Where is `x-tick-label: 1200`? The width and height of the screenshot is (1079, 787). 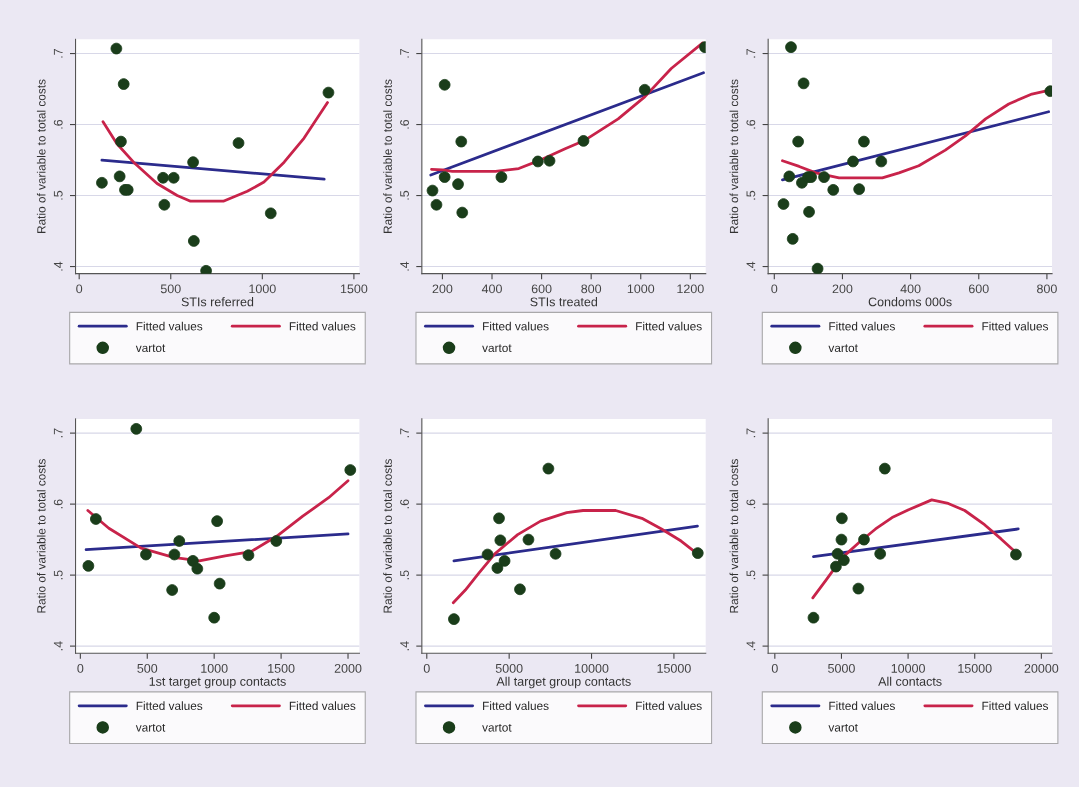
x-tick-label: 1200 is located at coordinates (690, 289).